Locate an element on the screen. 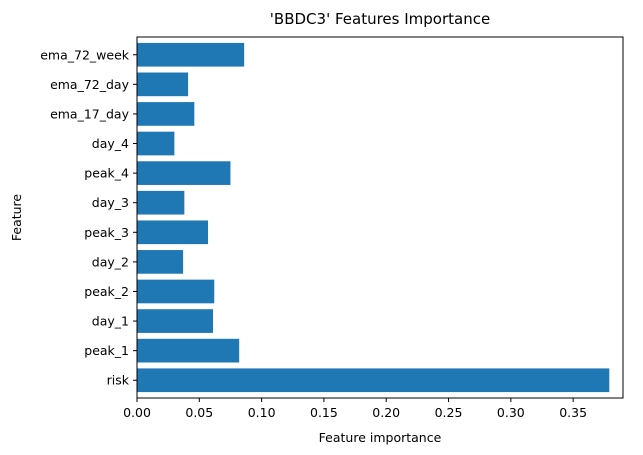  x-tick-label: 0.00 is located at coordinates (137, 412).